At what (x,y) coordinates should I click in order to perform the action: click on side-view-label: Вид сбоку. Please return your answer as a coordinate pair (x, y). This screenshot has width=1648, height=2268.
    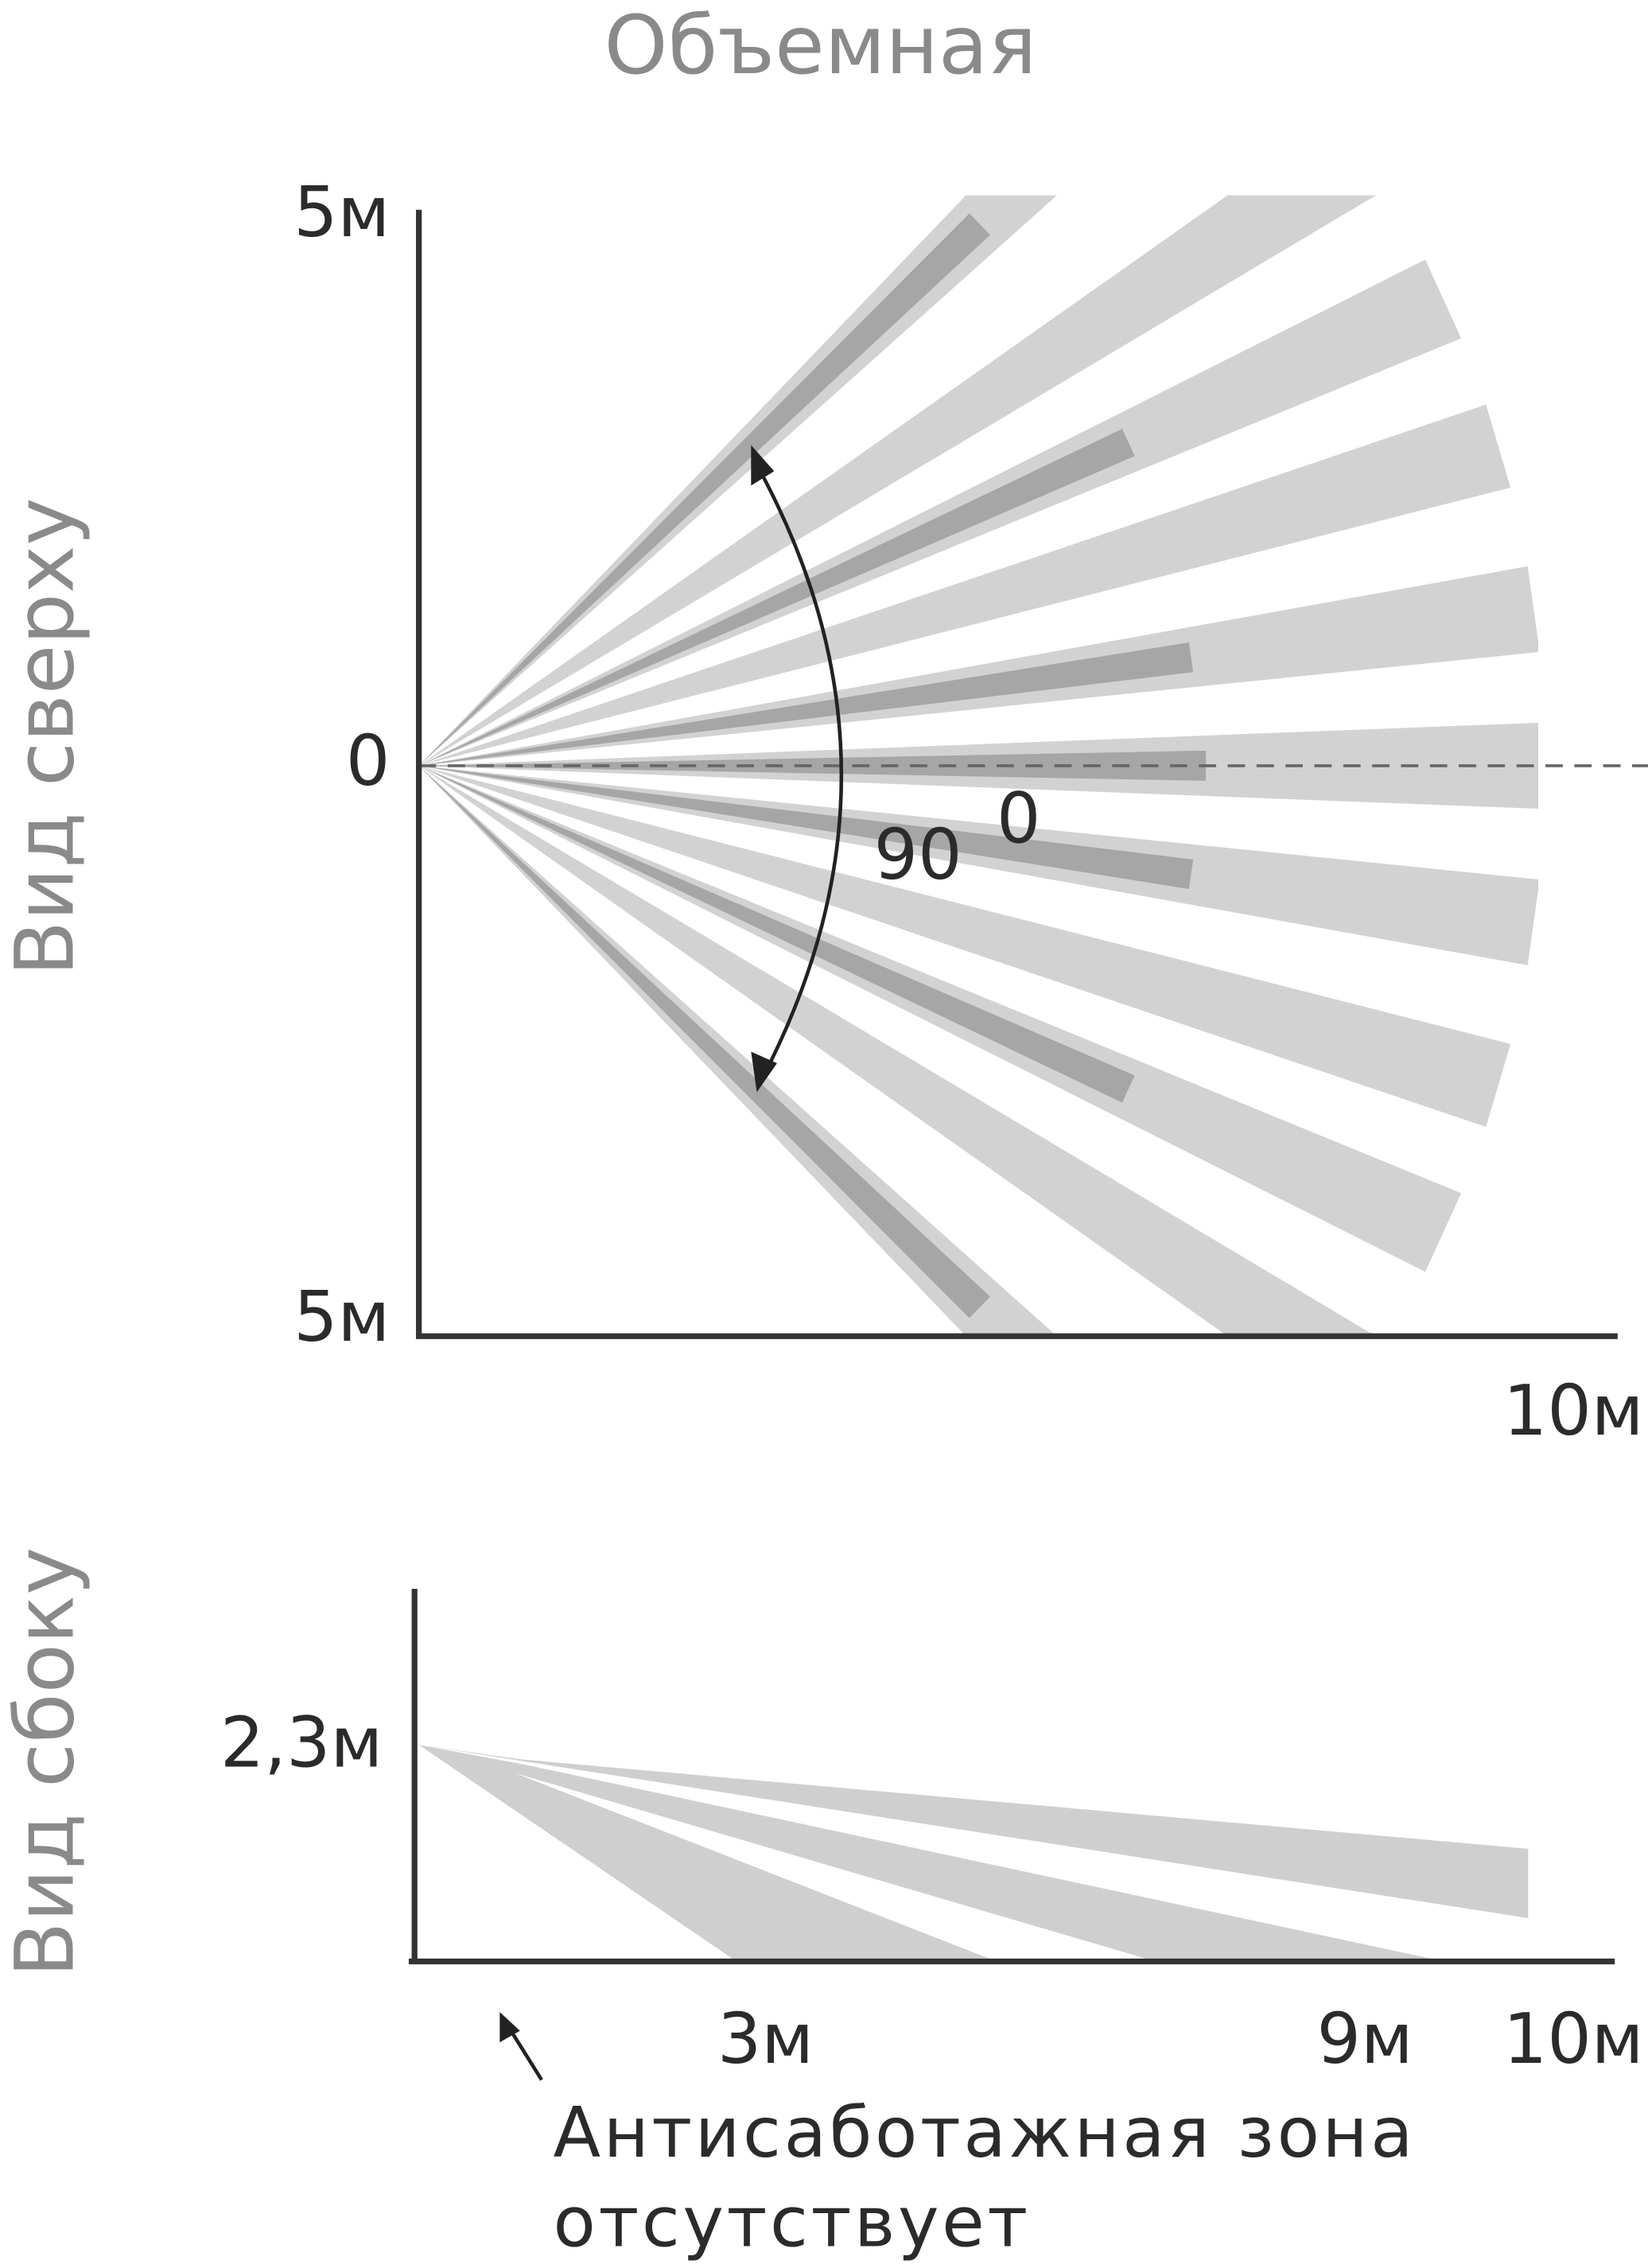
    Looking at the image, I should click on (45, 1762).